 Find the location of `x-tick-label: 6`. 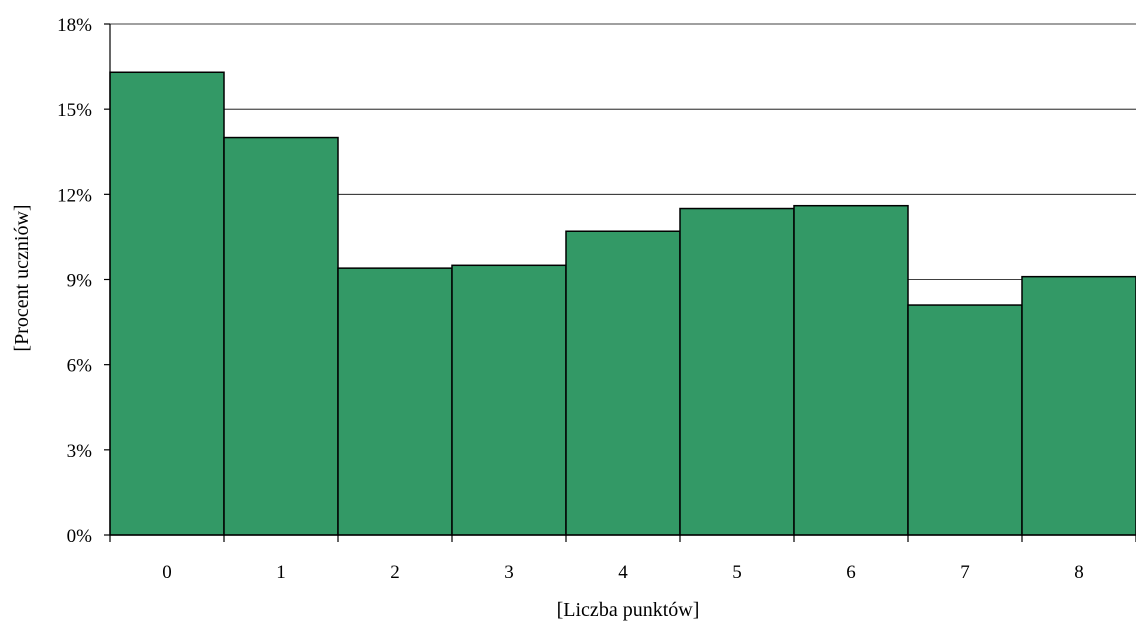

x-tick-label: 6 is located at coordinates (851, 572).